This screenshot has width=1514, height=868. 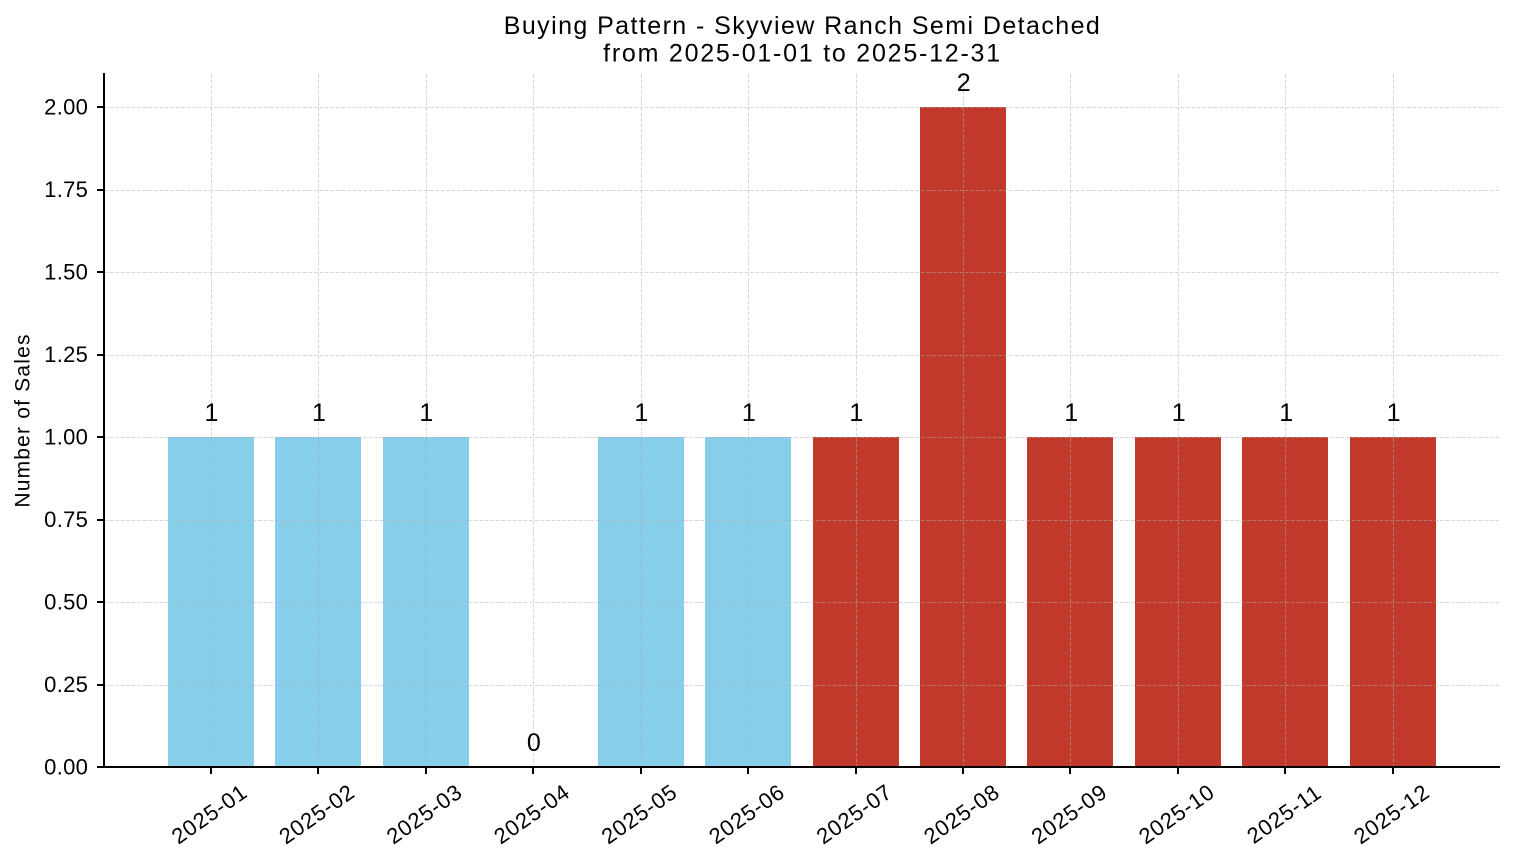 What do you see at coordinates (534, 743) in the screenshot?
I see `svg-text: 0` at bounding box center [534, 743].